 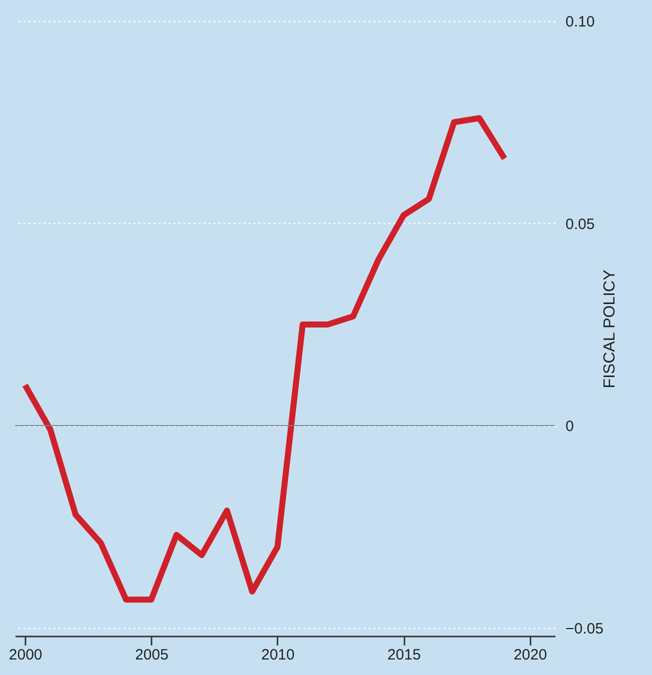 What do you see at coordinates (570, 427) in the screenshot?
I see `y-tick-label: 0` at bounding box center [570, 427].